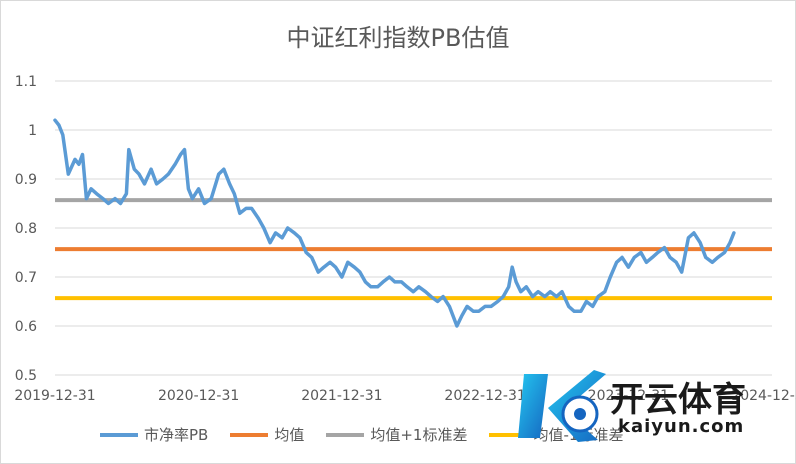 The width and height of the screenshot is (796, 464). I want to click on x-tick-label: 2023-12-31, so click(628, 396).